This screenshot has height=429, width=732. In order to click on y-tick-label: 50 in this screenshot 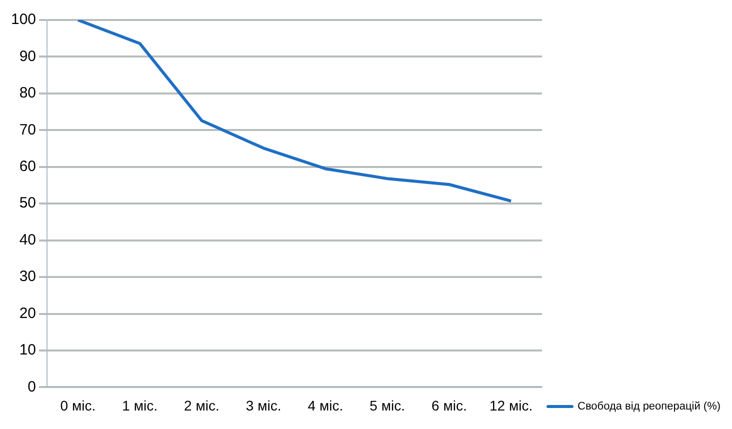, I will do `click(27, 203)`.